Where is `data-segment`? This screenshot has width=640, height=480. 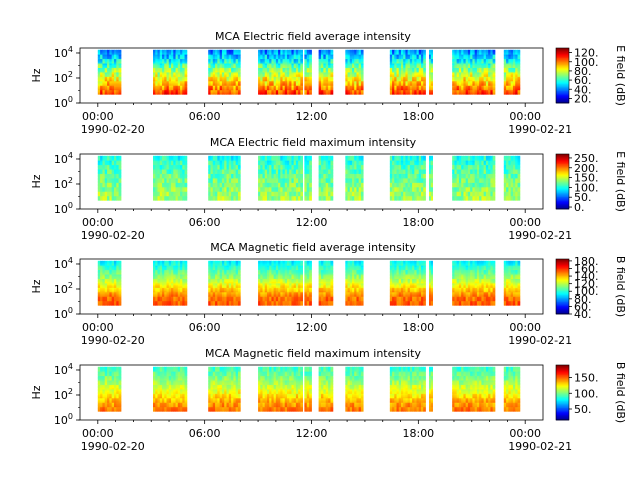
data-segment is located at coordinates (109, 178).